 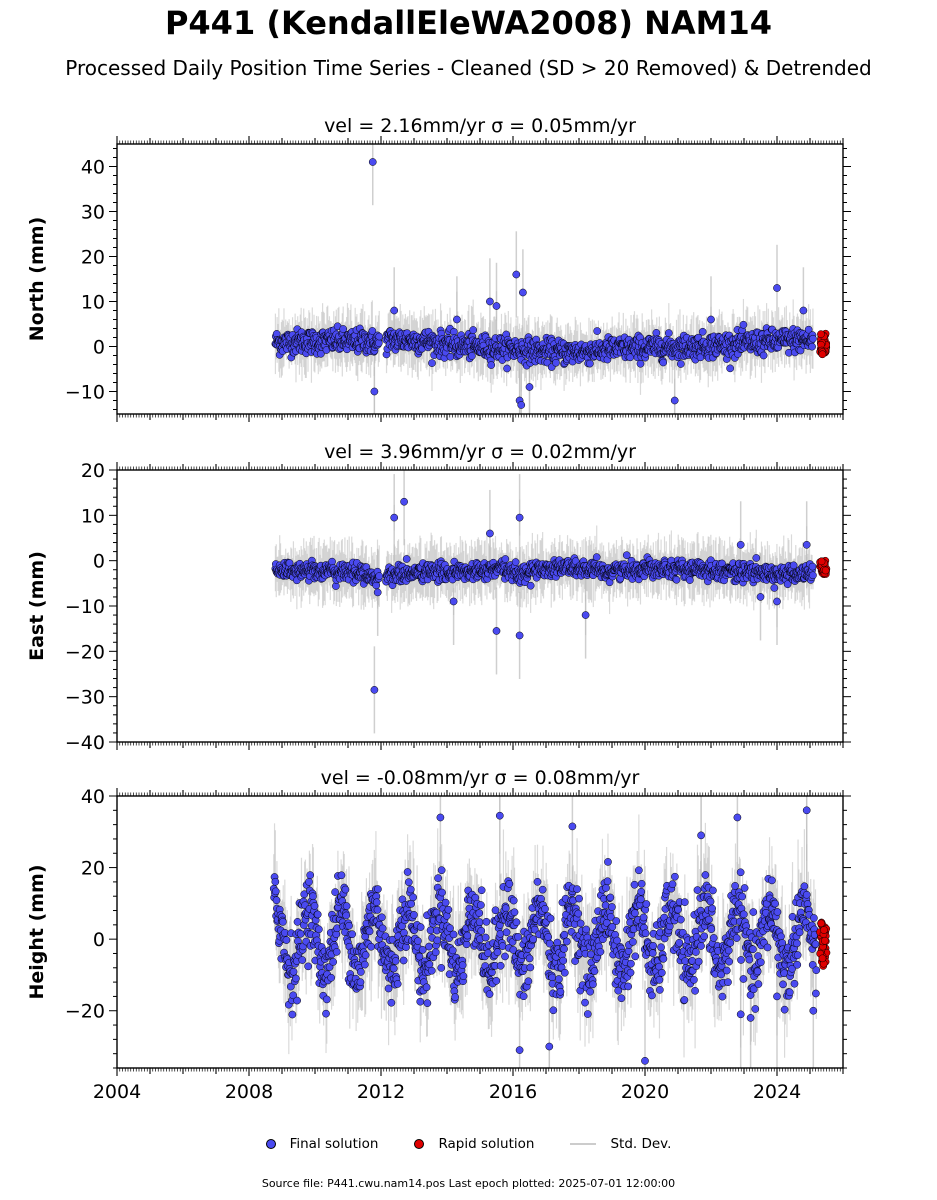 What do you see at coordinates (468, 23) in the screenshot?
I see `figure-title: P441 (KendallEleWA2008) NAM14` at bounding box center [468, 23].